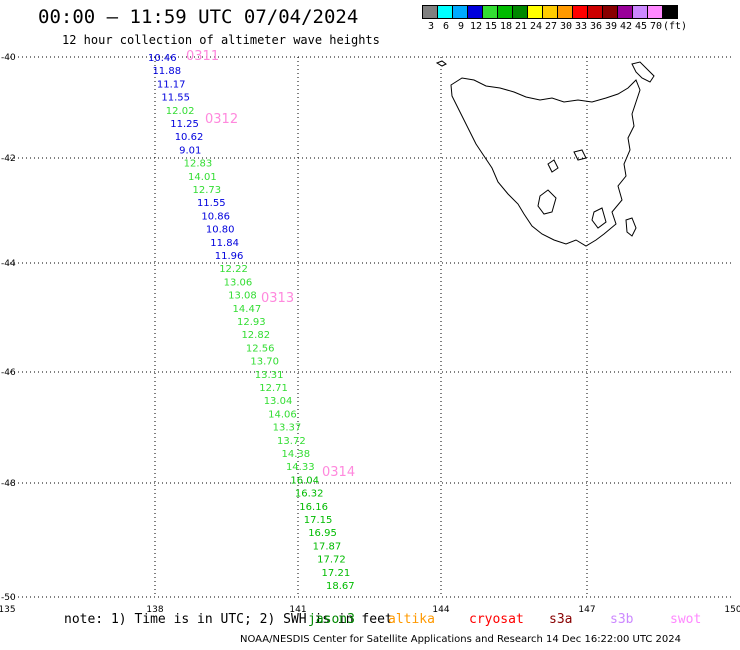 Image resolution: width=740 pixels, height=650 pixels. What do you see at coordinates (496, 619) in the screenshot?
I see `legend-cryosat: cryosat` at bounding box center [496, 619].